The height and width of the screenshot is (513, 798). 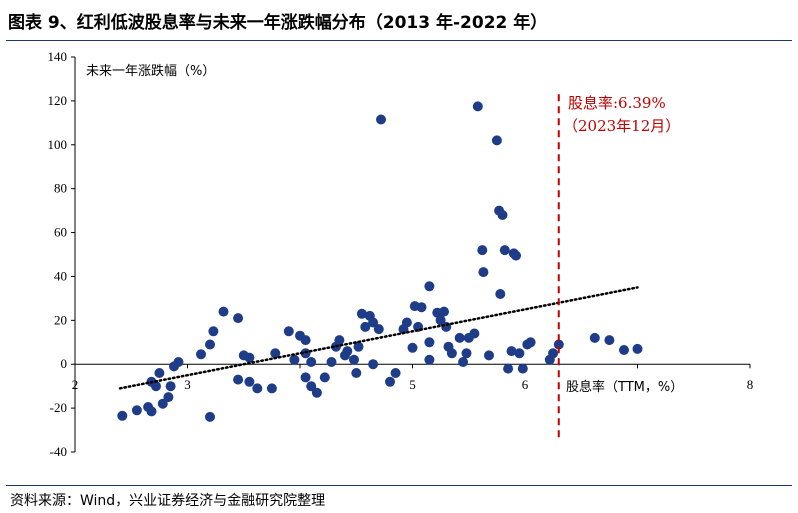 What do you see at coordinates (278, 23) in the screenshot?
I see `chart-title: 图表 9、红利低波股息率与未来一年涨跌幅分布（2013 年-2022 年）` at bounding box center [278, 23].